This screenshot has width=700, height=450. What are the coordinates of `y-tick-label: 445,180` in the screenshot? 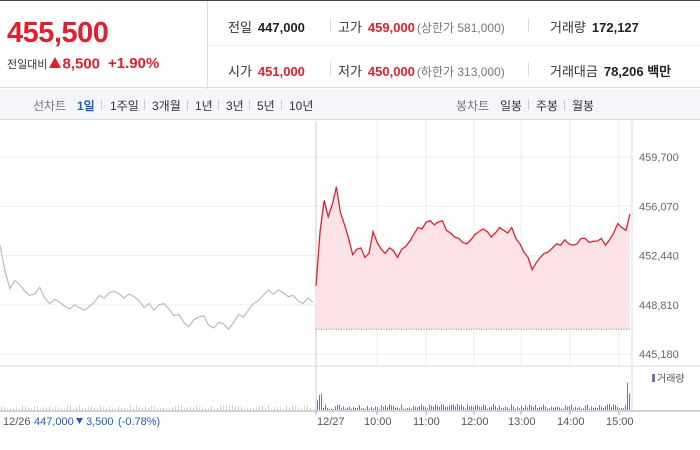 It's located at (659, 355).